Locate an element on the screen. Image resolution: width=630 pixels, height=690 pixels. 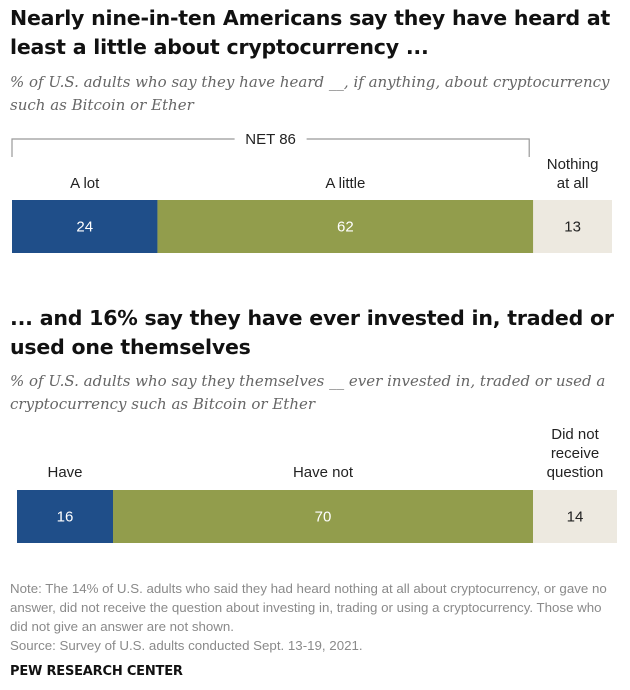
bar-segment-a-lot is located at coordinates (85, 226).